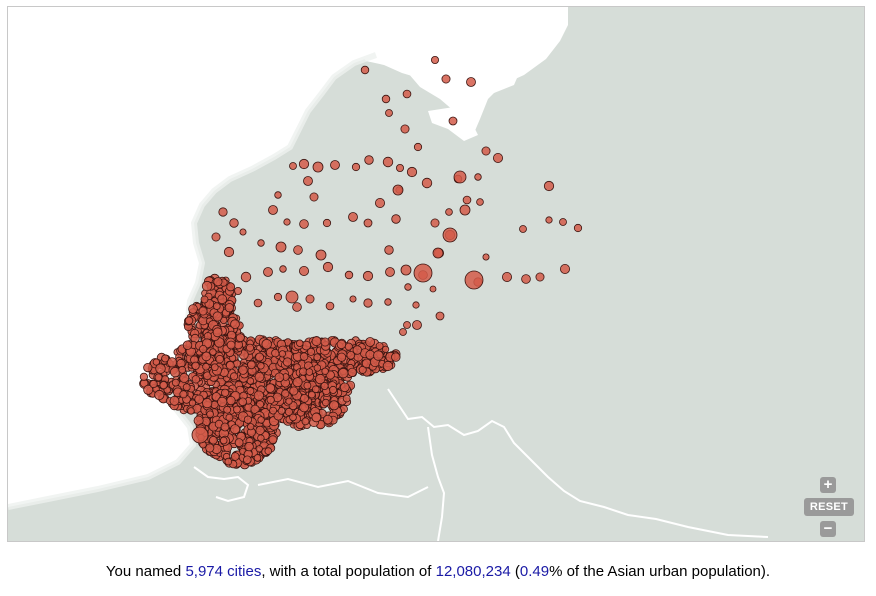  I want to click on reset-button: RESET, so click(829, 507).